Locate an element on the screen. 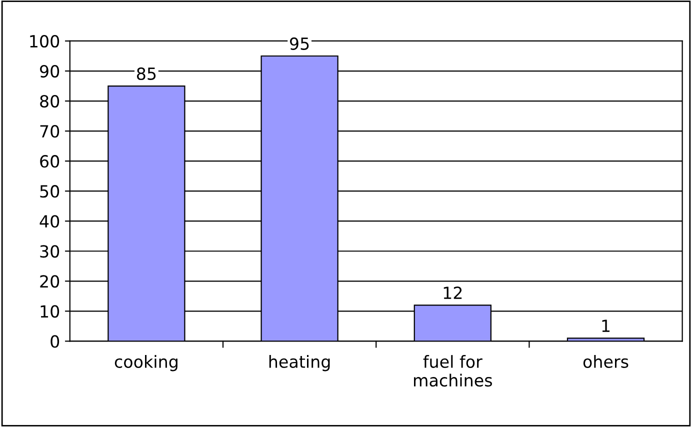 This screenshot has width=692, height=427. x-tick-label: heating is located at coordinates (299, 363).